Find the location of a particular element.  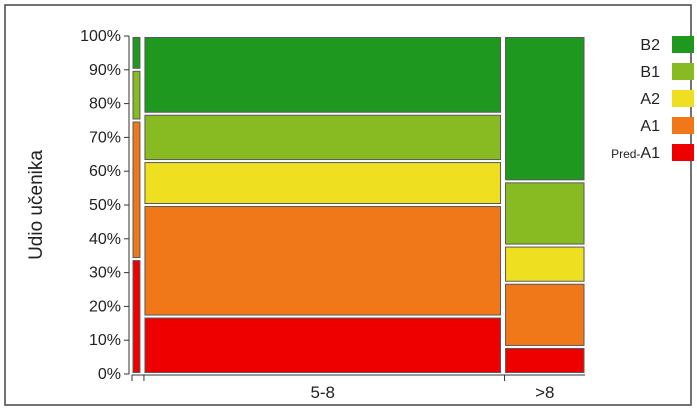

legend-label: A2 is located at coordinates (650, 99).